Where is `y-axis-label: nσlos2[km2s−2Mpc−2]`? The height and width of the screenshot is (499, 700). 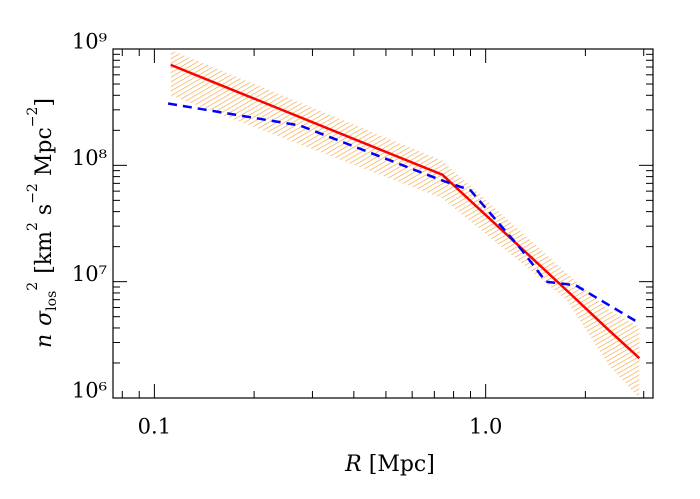 y-axis-label: nσlos2[km2s−2Mpc−2] is located at coordinates (42, 223).